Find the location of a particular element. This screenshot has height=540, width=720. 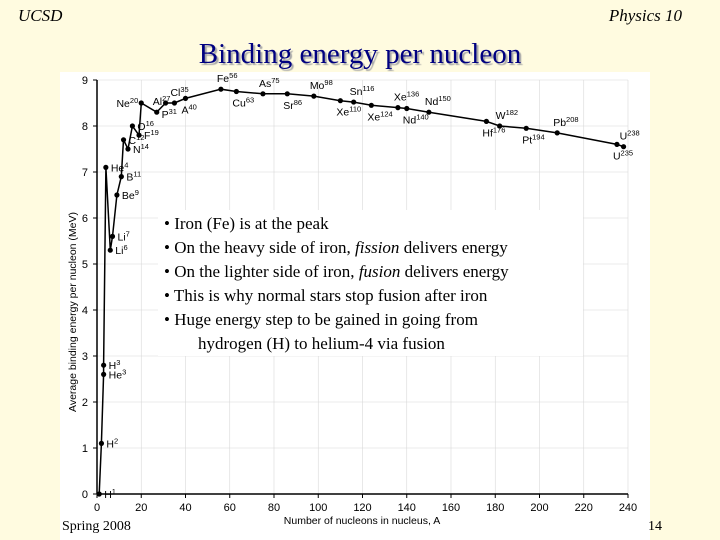

isotope-mass-number: 20 is located at coordinates (134, 100).